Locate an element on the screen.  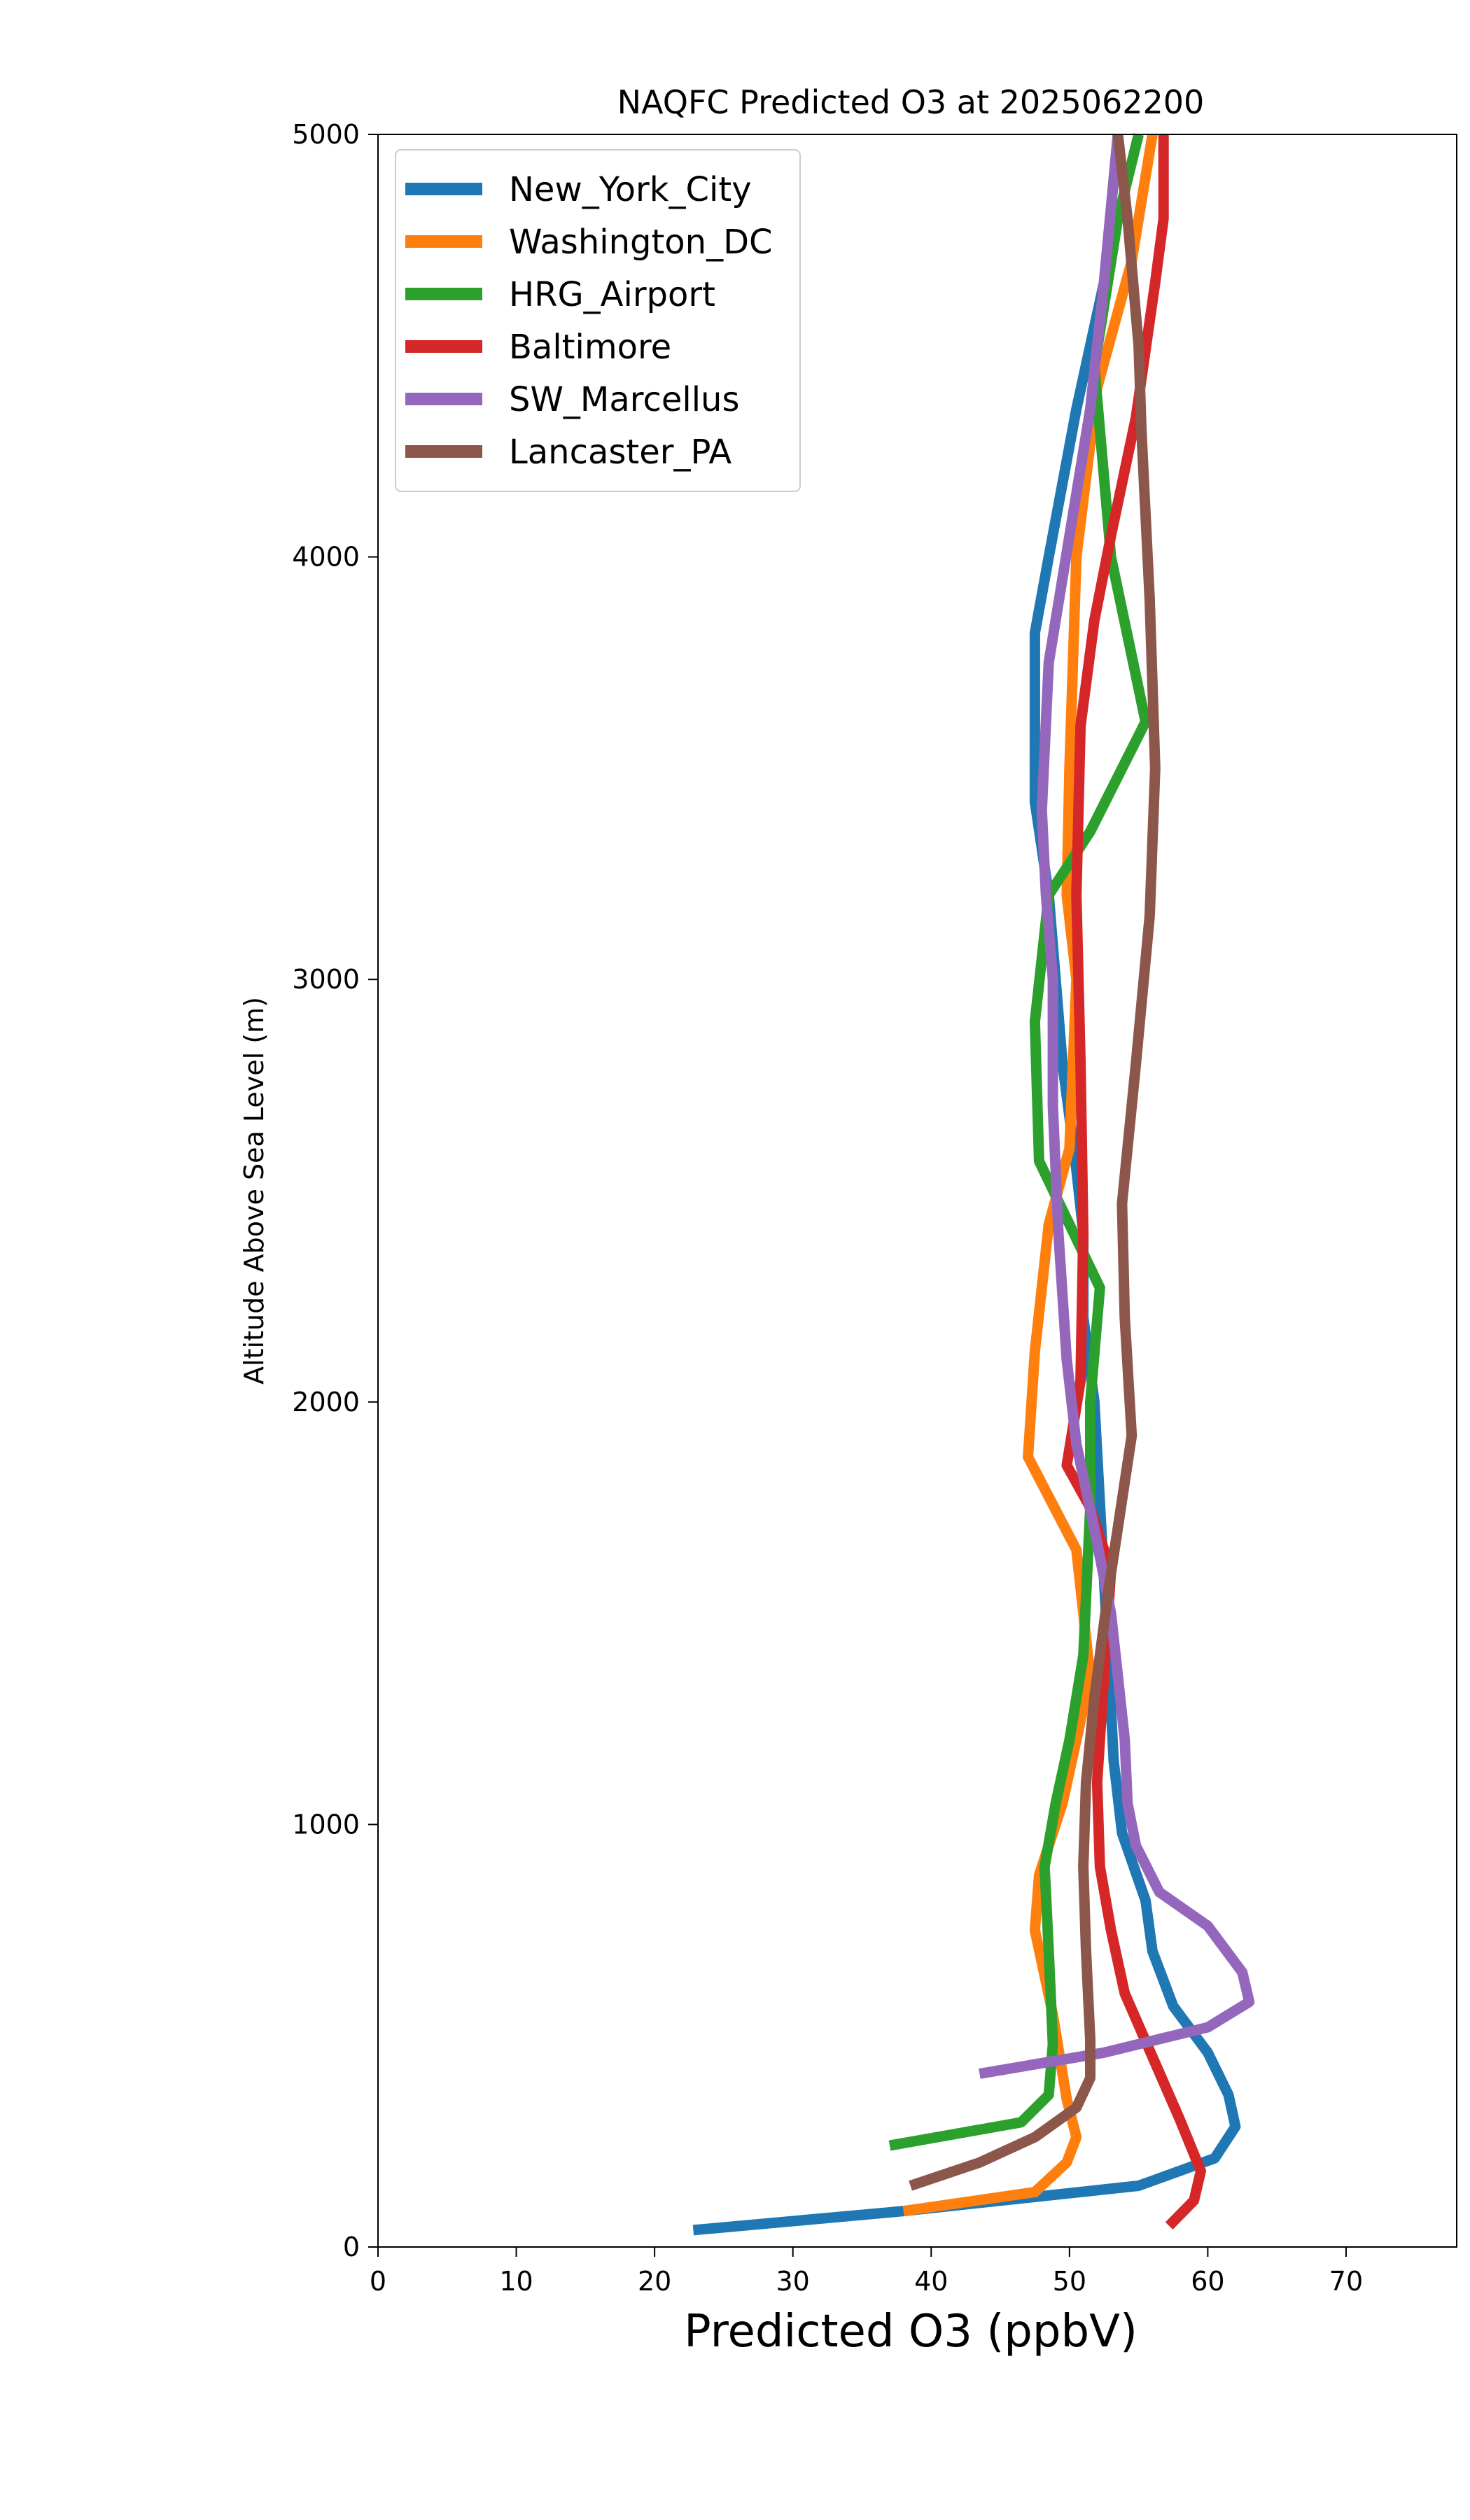
series-line-hrg-airport is located at coordinates (1019, 1142).